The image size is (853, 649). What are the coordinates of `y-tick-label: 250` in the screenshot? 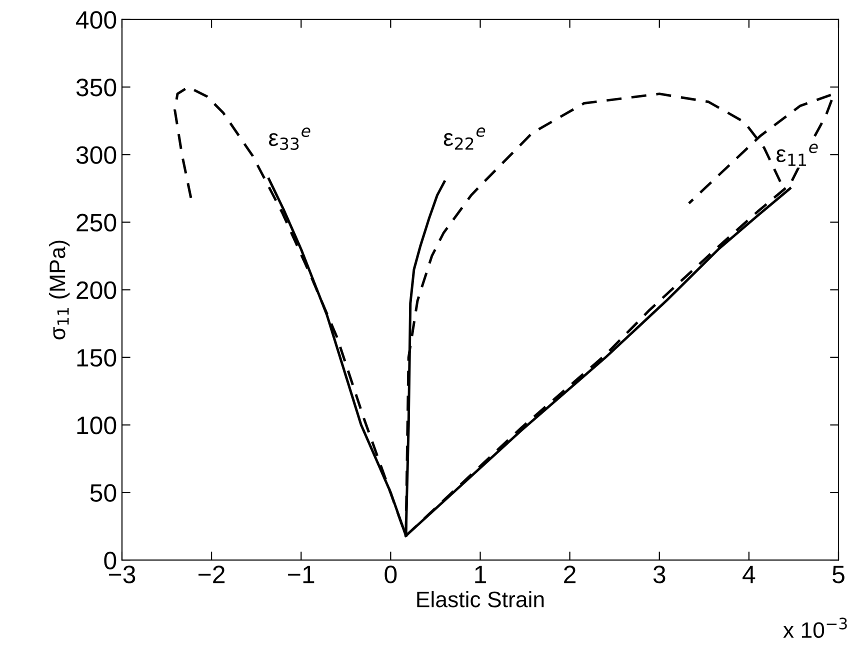 It's located at (96, 223).